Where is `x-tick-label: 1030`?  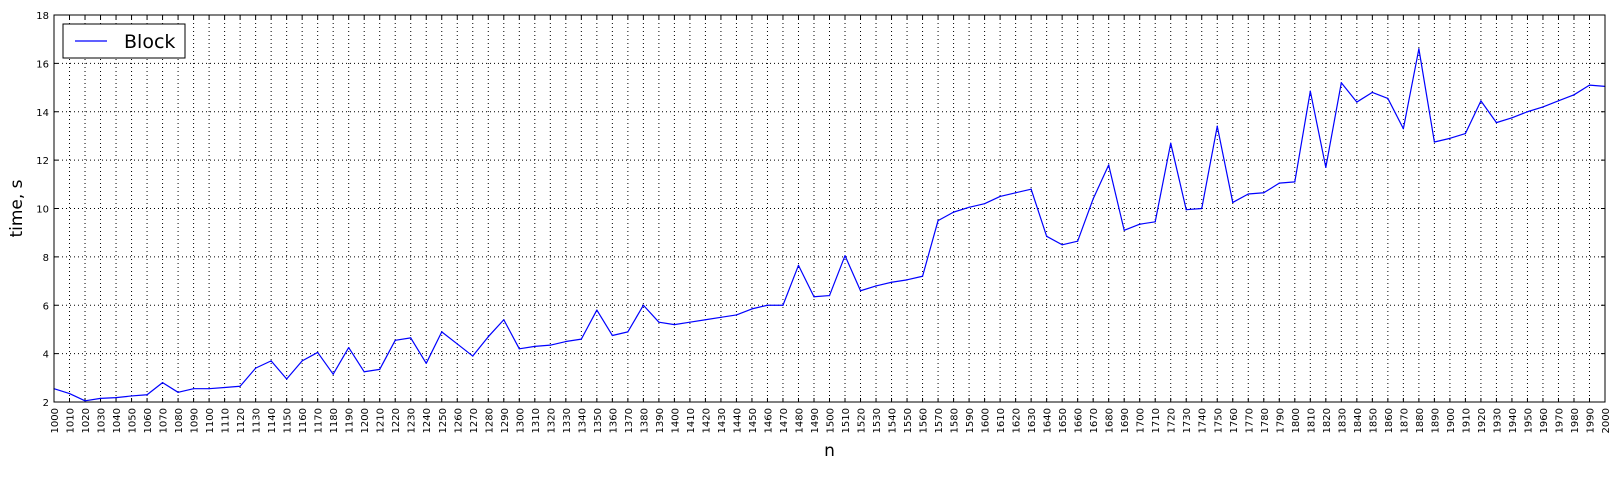 x-tick-label: 1030 is located at coordinates (102, 420).